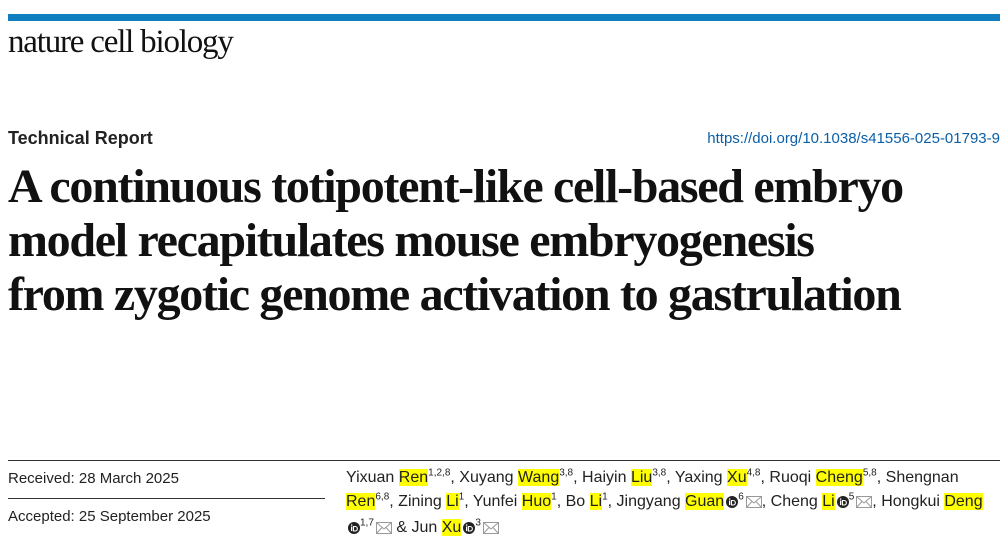 The height and width of the screenshot is (539, 1008). I want to click on author: Bo Li1,, so click(589, 500).